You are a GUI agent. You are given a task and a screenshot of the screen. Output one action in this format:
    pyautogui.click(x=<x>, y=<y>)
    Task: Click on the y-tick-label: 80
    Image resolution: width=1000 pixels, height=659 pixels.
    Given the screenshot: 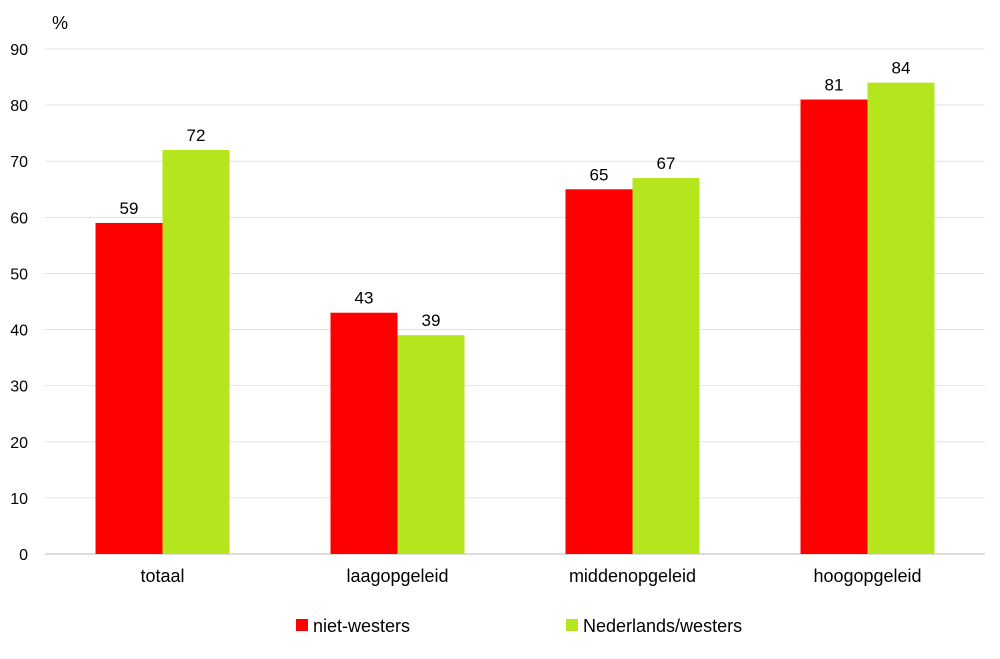 What is the action you would take?
    pyautogui.click(x=19, y=106)
    